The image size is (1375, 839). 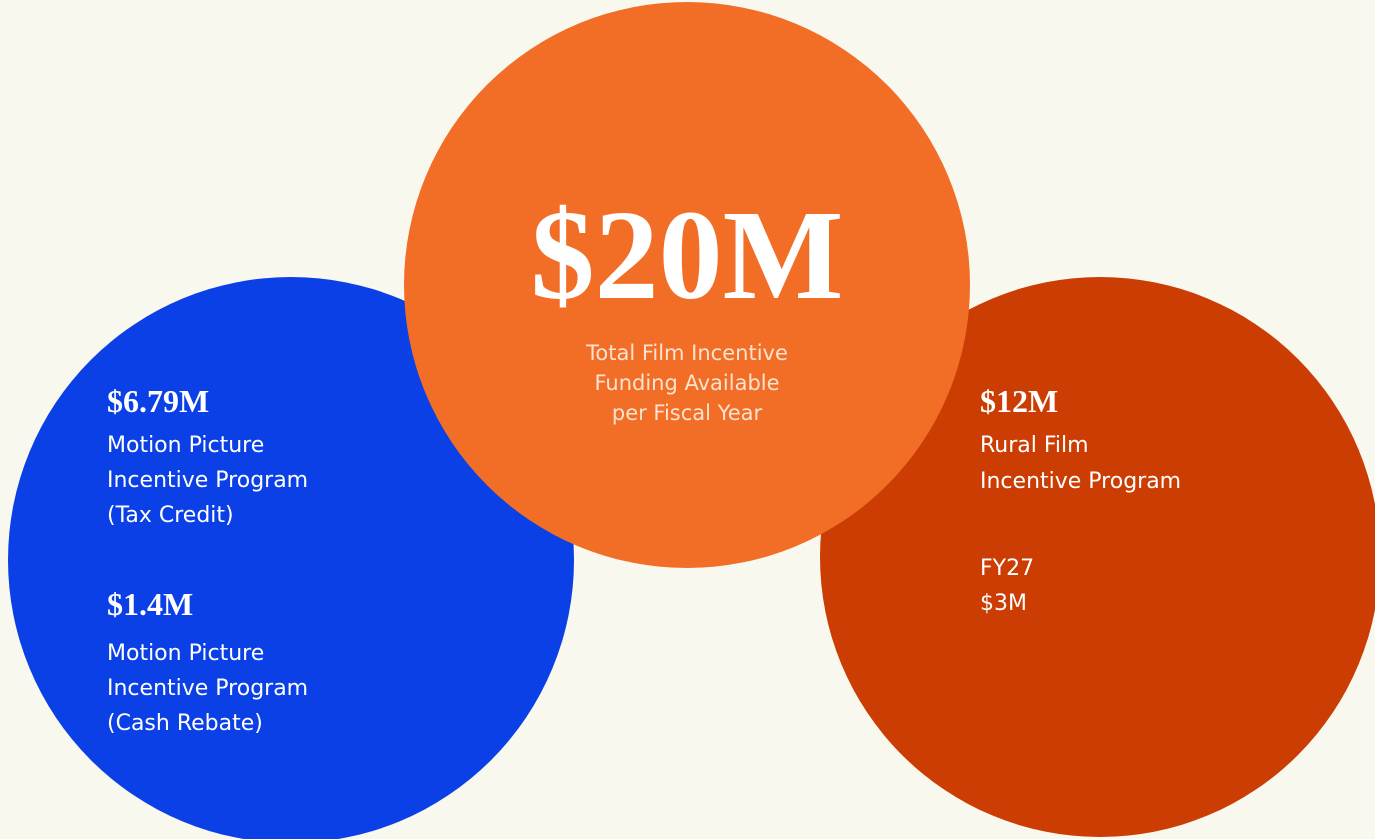 What do you see at coordinates (1007, 568) in the screenshot?
I see `note-label: FY27` at bounding box center [1007, 568].